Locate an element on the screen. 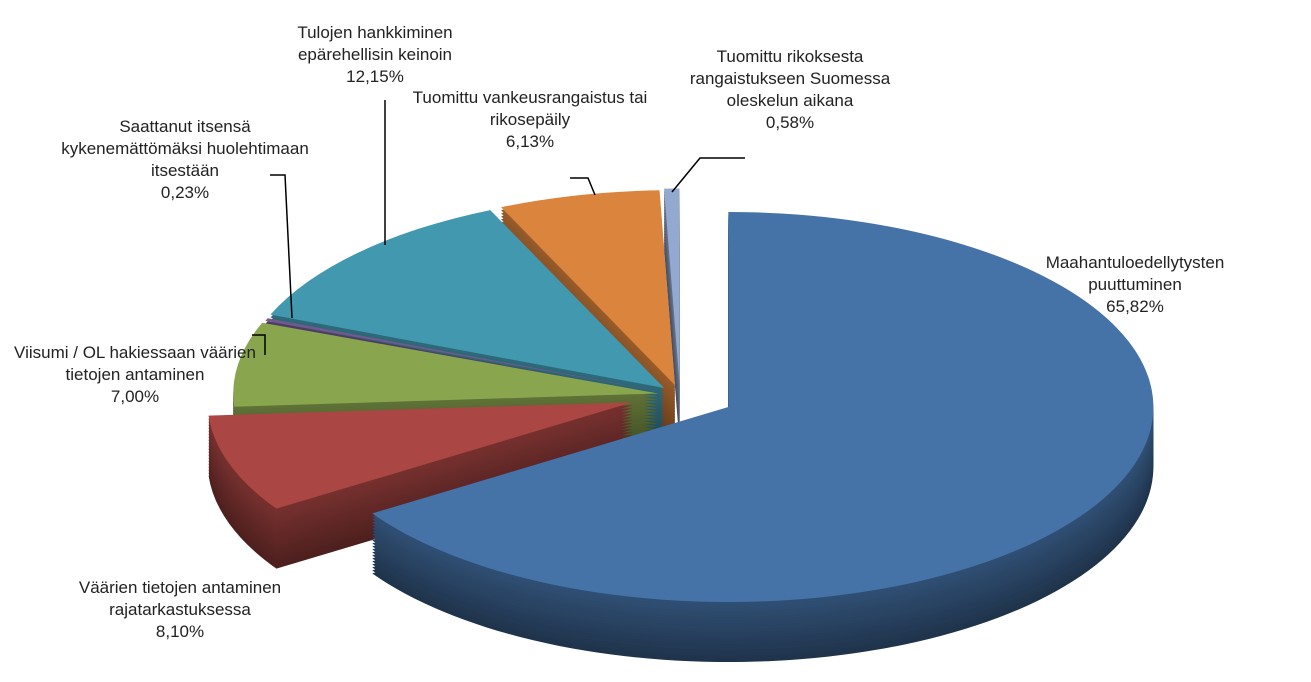 This screenshot has width=1311, height=682. label-value: 0,23% is located at coordinates (185, 192).